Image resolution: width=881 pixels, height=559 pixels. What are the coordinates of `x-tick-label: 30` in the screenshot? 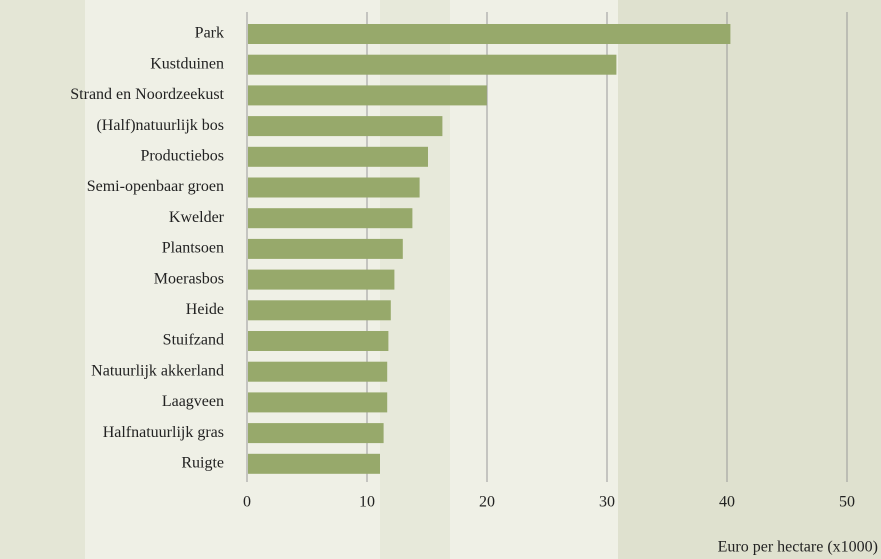 It's located at (607, 502).